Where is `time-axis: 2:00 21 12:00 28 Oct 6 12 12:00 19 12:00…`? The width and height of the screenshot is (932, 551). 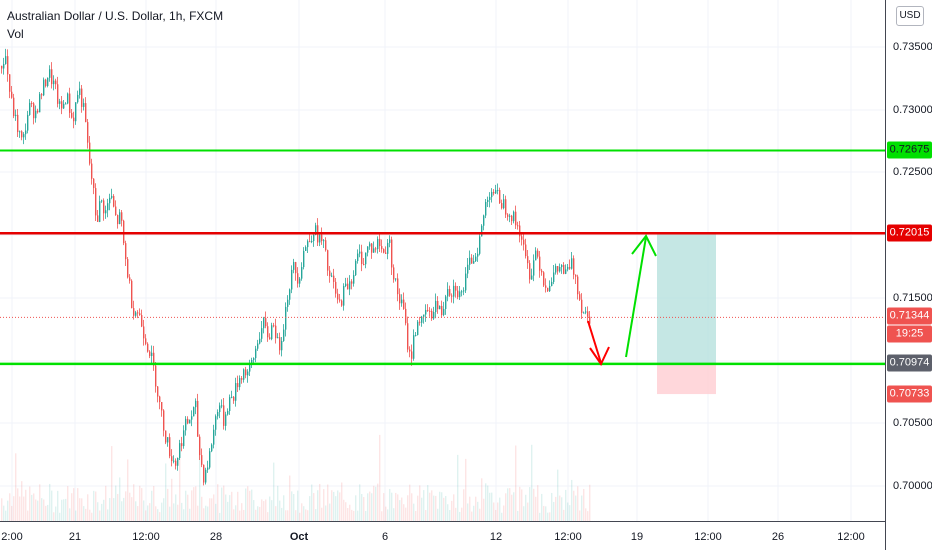
time-axis: 2:00 21 12:00 28 Oct 6 12 12:00 19 12:00… is located at coordinates (442, 536).